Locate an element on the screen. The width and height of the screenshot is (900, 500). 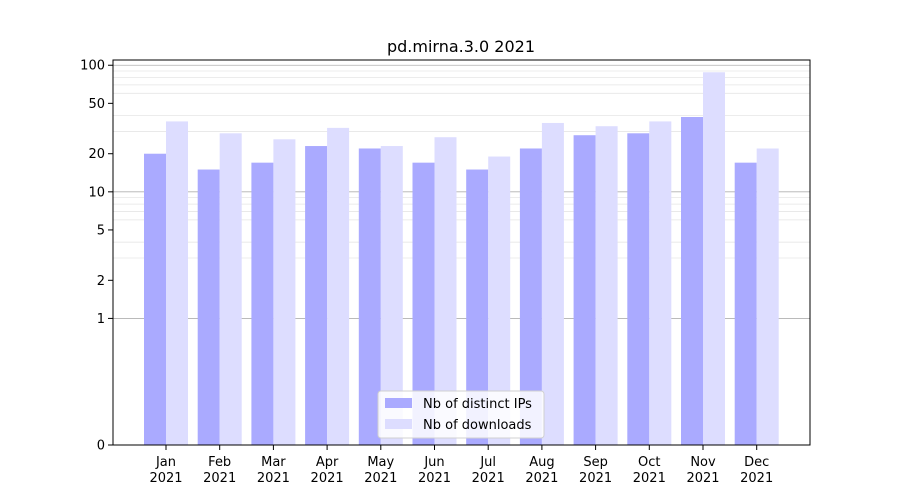
y-tick-label: 0 is located at coordinates (101, 446).